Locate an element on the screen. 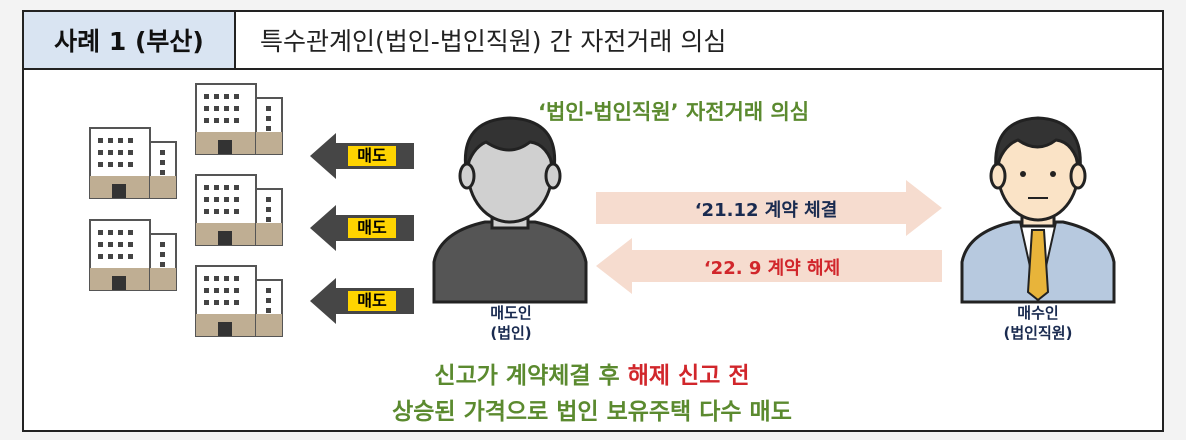  seller-caption: 매도인 (법인) is located at coordinates (511, 323).